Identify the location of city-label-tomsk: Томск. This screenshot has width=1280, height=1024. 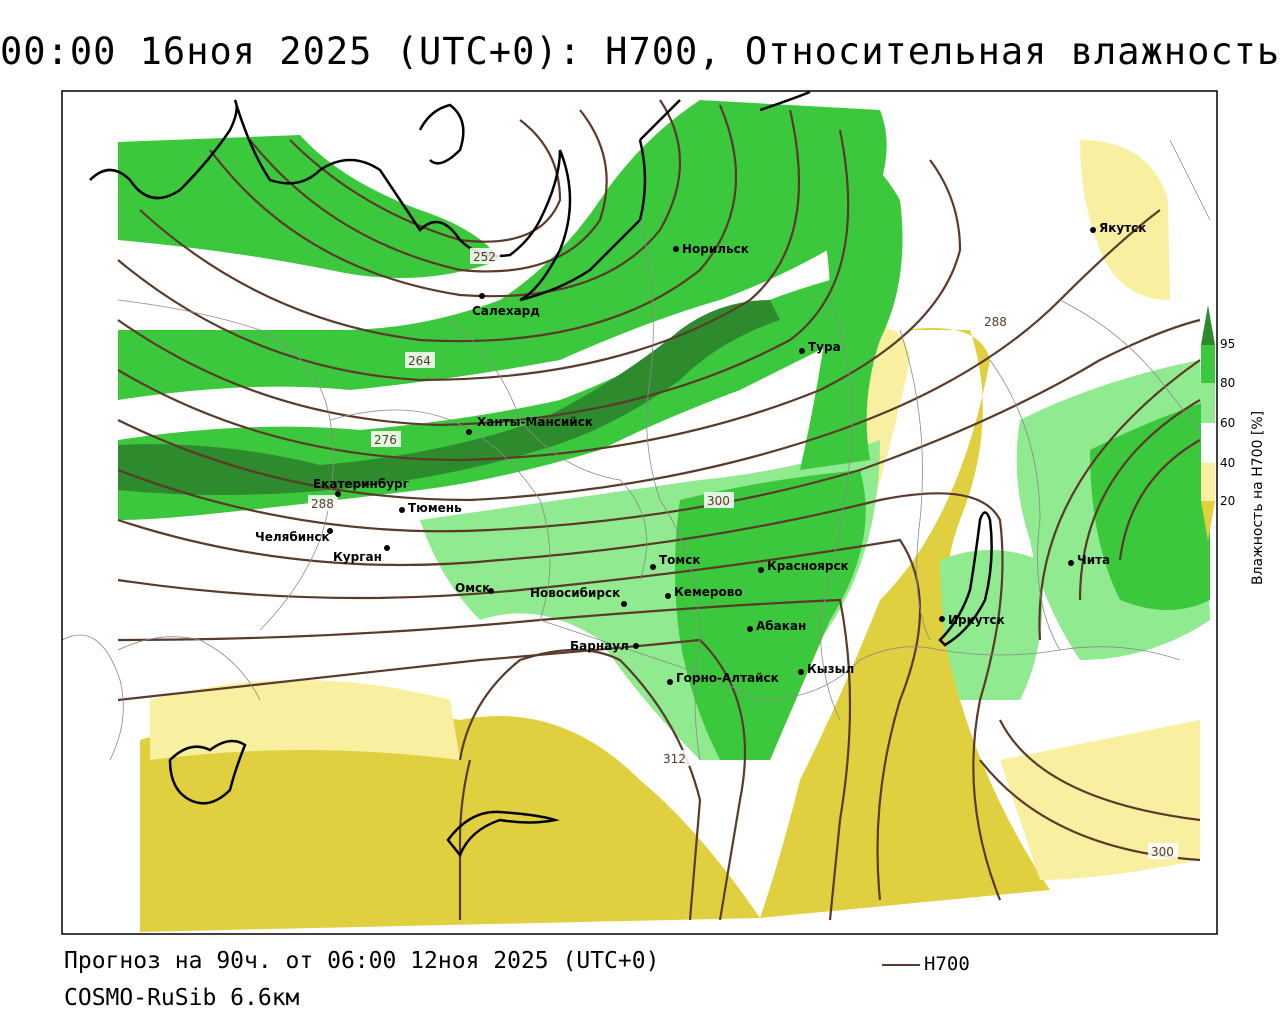
(680, 560).